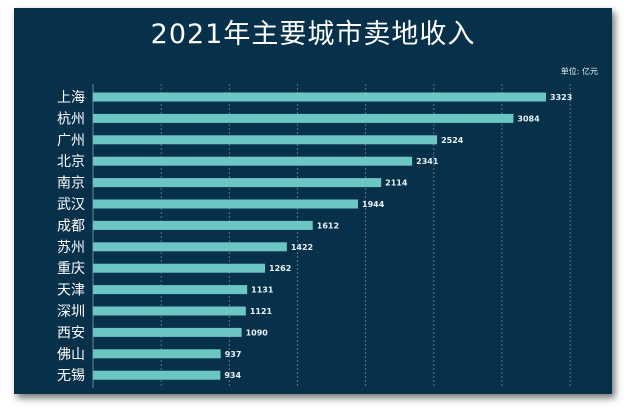 The height and width of the screenshot is (418, 640). What do you see at coordinates (427, 161) in the screenshot?
I see `data-label: 2341` at bounding box center [427, 161].